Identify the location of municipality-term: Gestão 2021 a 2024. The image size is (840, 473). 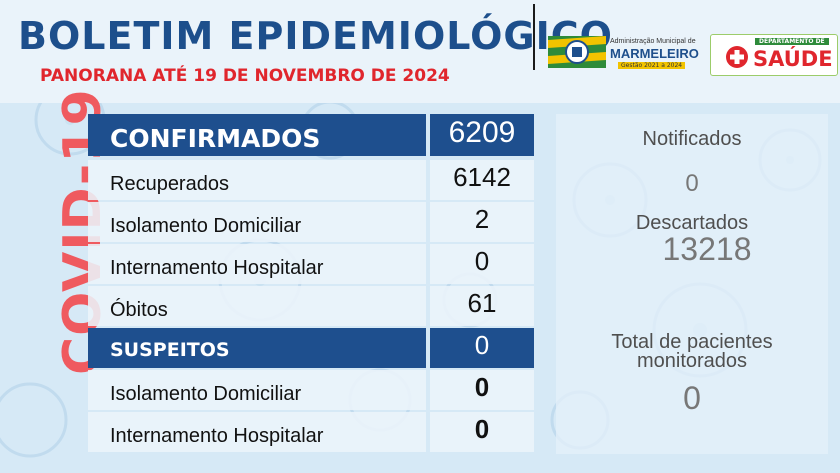
(652, 65).